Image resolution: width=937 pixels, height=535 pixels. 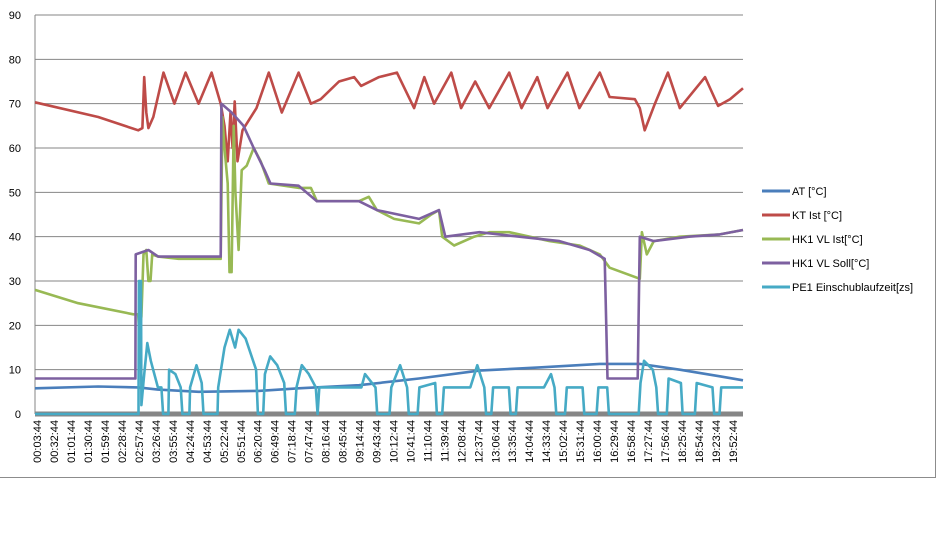 I want to click on y-axis-ticks: 0 10 20 30 40 50 60 70 80 90, so click(x=15, y=215).